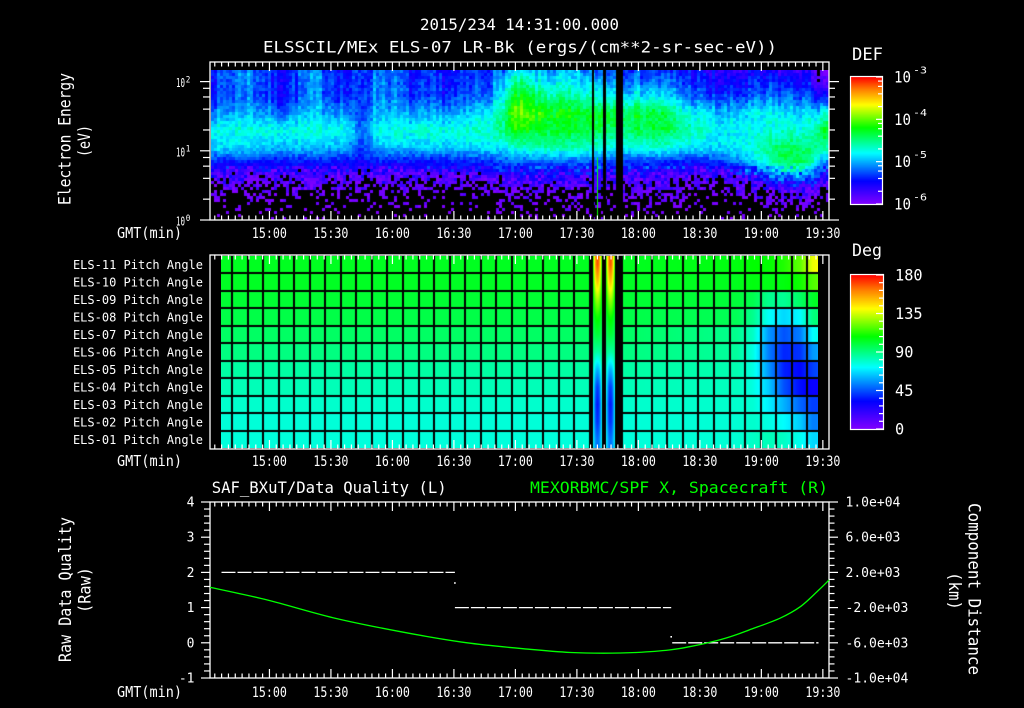 The width and height of the screenshot is (1024, 708). What do you see at coordinates (920, 71) in the screenshot?
I see `colorbar-tick-label-exponent: -3` at bounding box center [920, 71].